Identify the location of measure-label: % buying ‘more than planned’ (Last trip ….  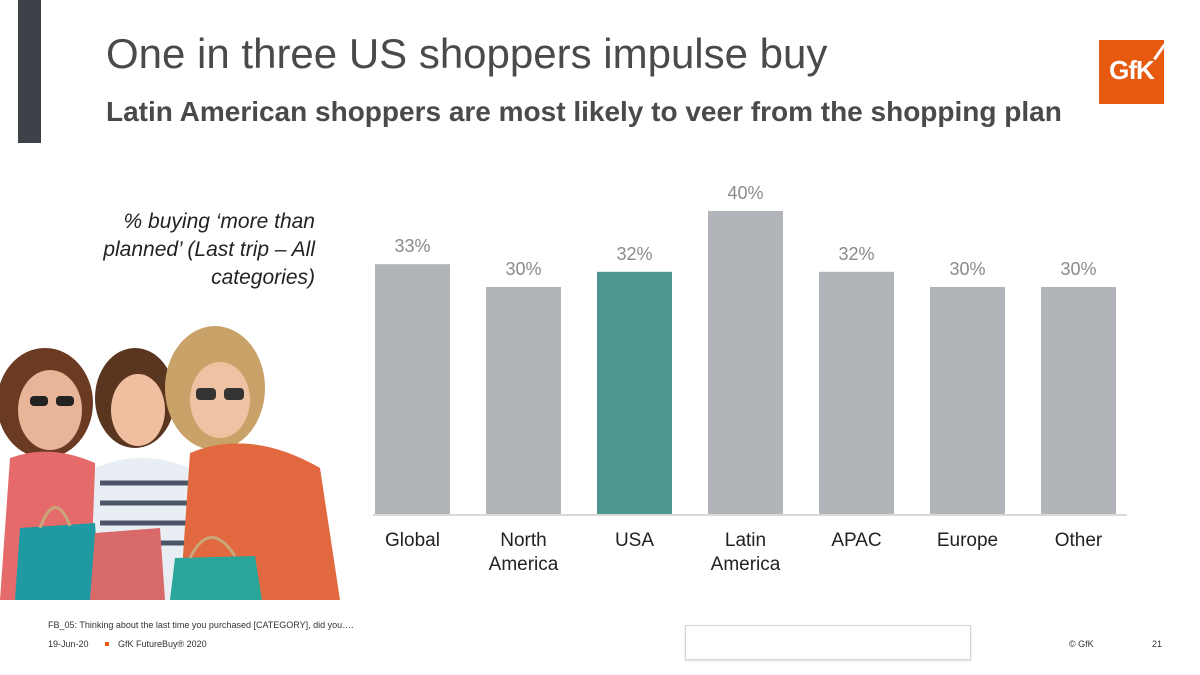
(209, 249).